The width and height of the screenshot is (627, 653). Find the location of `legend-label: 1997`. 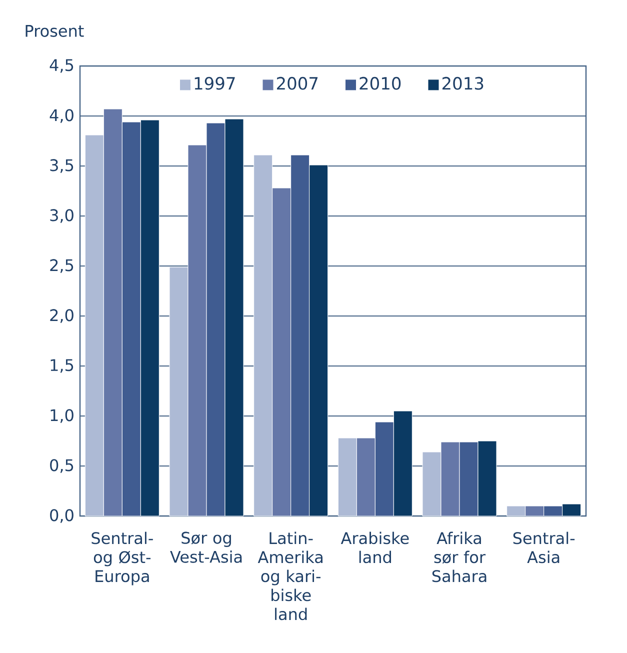

legend-label: 1997 is located at coordinates (214, 83).